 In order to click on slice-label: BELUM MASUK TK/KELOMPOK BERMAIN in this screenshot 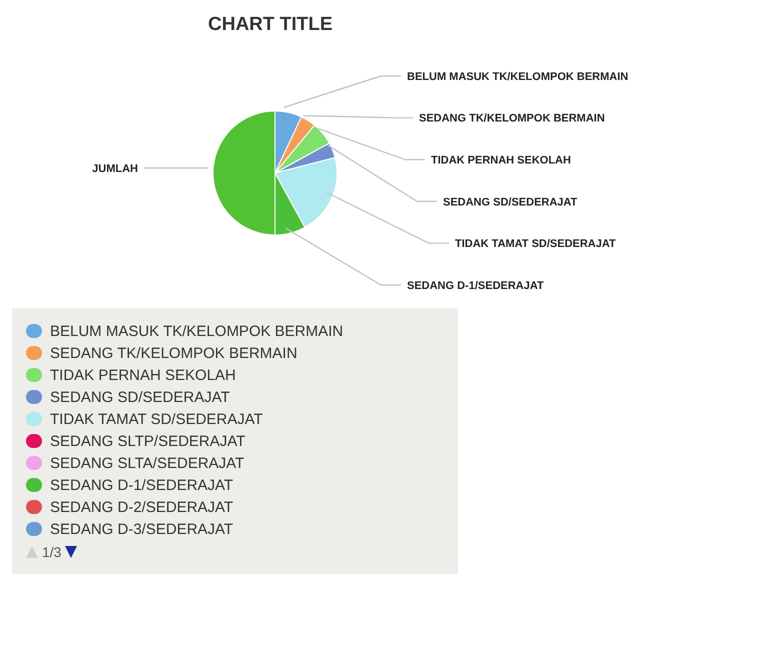, I will do `click(517, 76)`.